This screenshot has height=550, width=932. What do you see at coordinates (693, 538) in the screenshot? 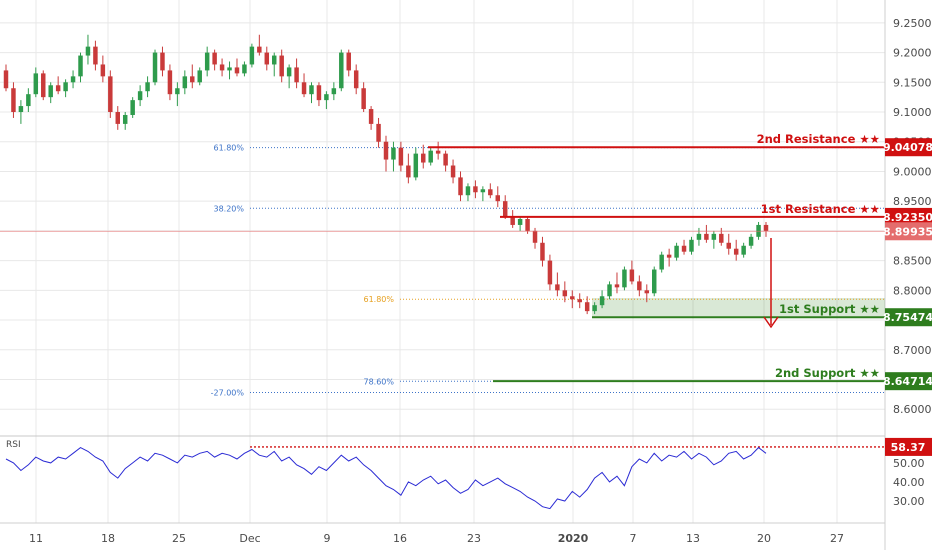
I see `time-tick-label: 13` at bounding box center [693, 538].